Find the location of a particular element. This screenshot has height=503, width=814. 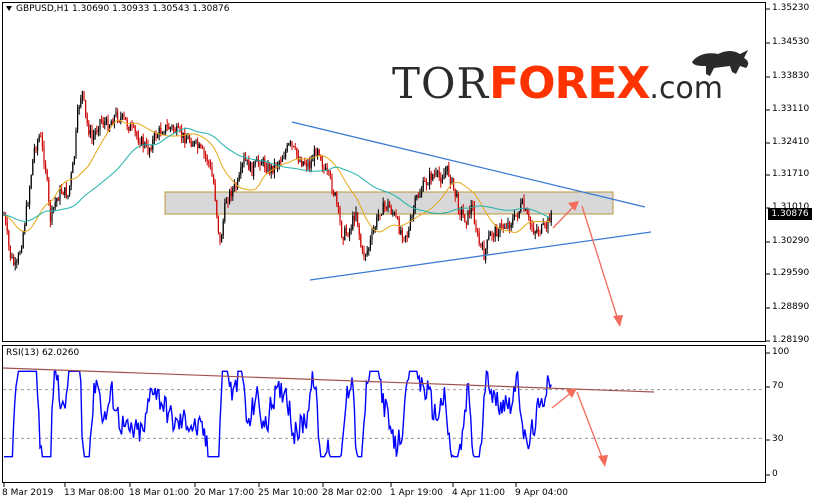

time-label: 9 Apr 04:00 is located at coordinates (541, 493).